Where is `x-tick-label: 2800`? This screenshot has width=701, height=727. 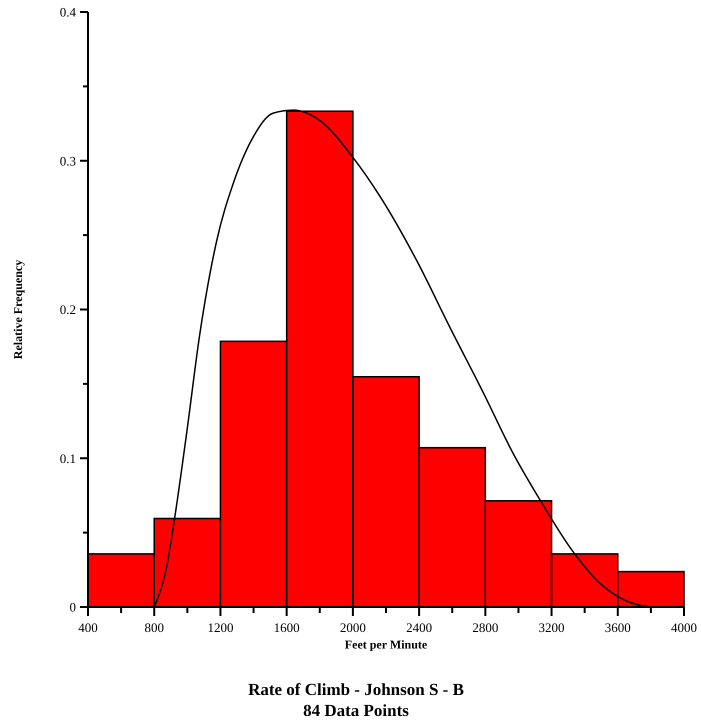 x-tick-label: 2800 is located at coordinates (485, 627).